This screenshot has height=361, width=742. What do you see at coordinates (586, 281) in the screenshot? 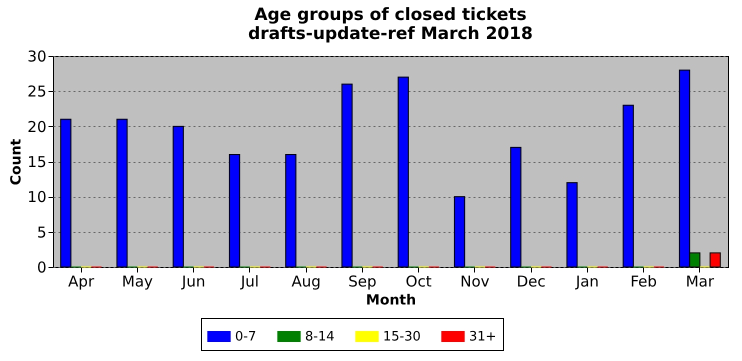
I see `x-tick-label: Jan` at bounding box center [586, 281].